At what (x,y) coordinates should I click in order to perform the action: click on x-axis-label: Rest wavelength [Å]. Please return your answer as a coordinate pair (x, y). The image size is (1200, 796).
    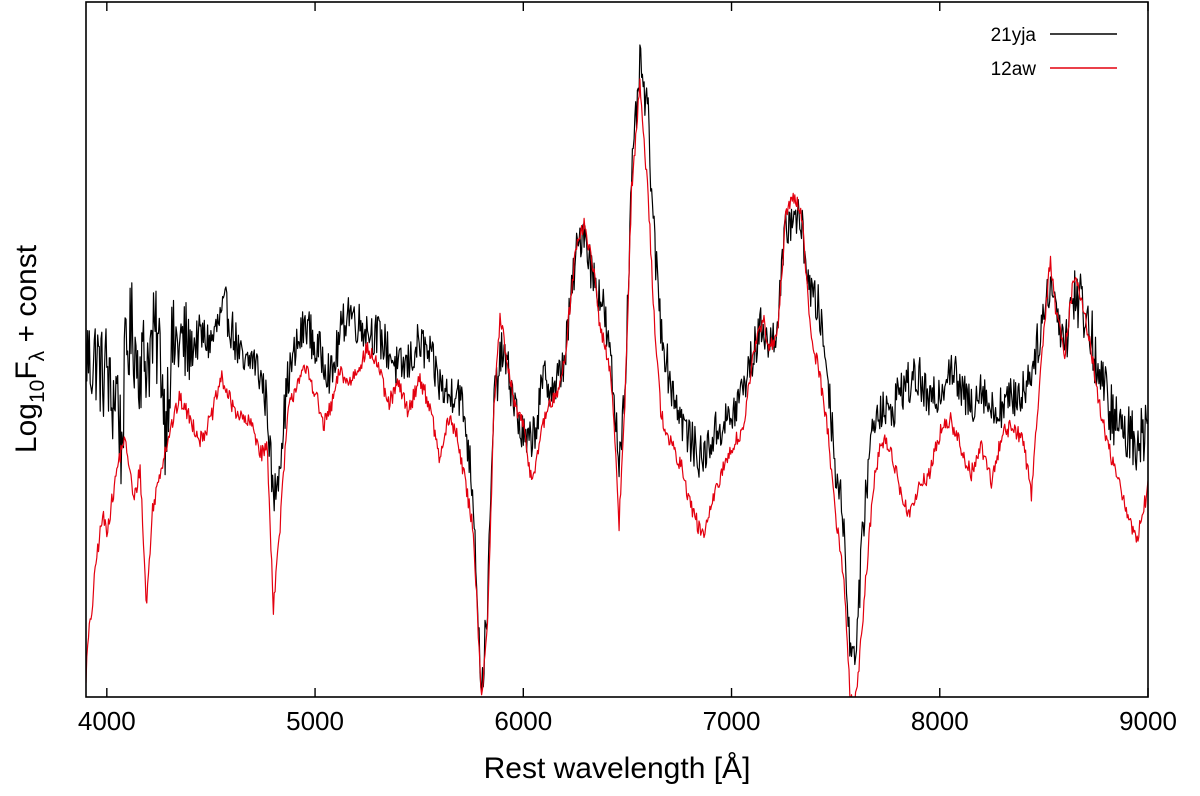
    Looking at the image, I should click on (617, 768).